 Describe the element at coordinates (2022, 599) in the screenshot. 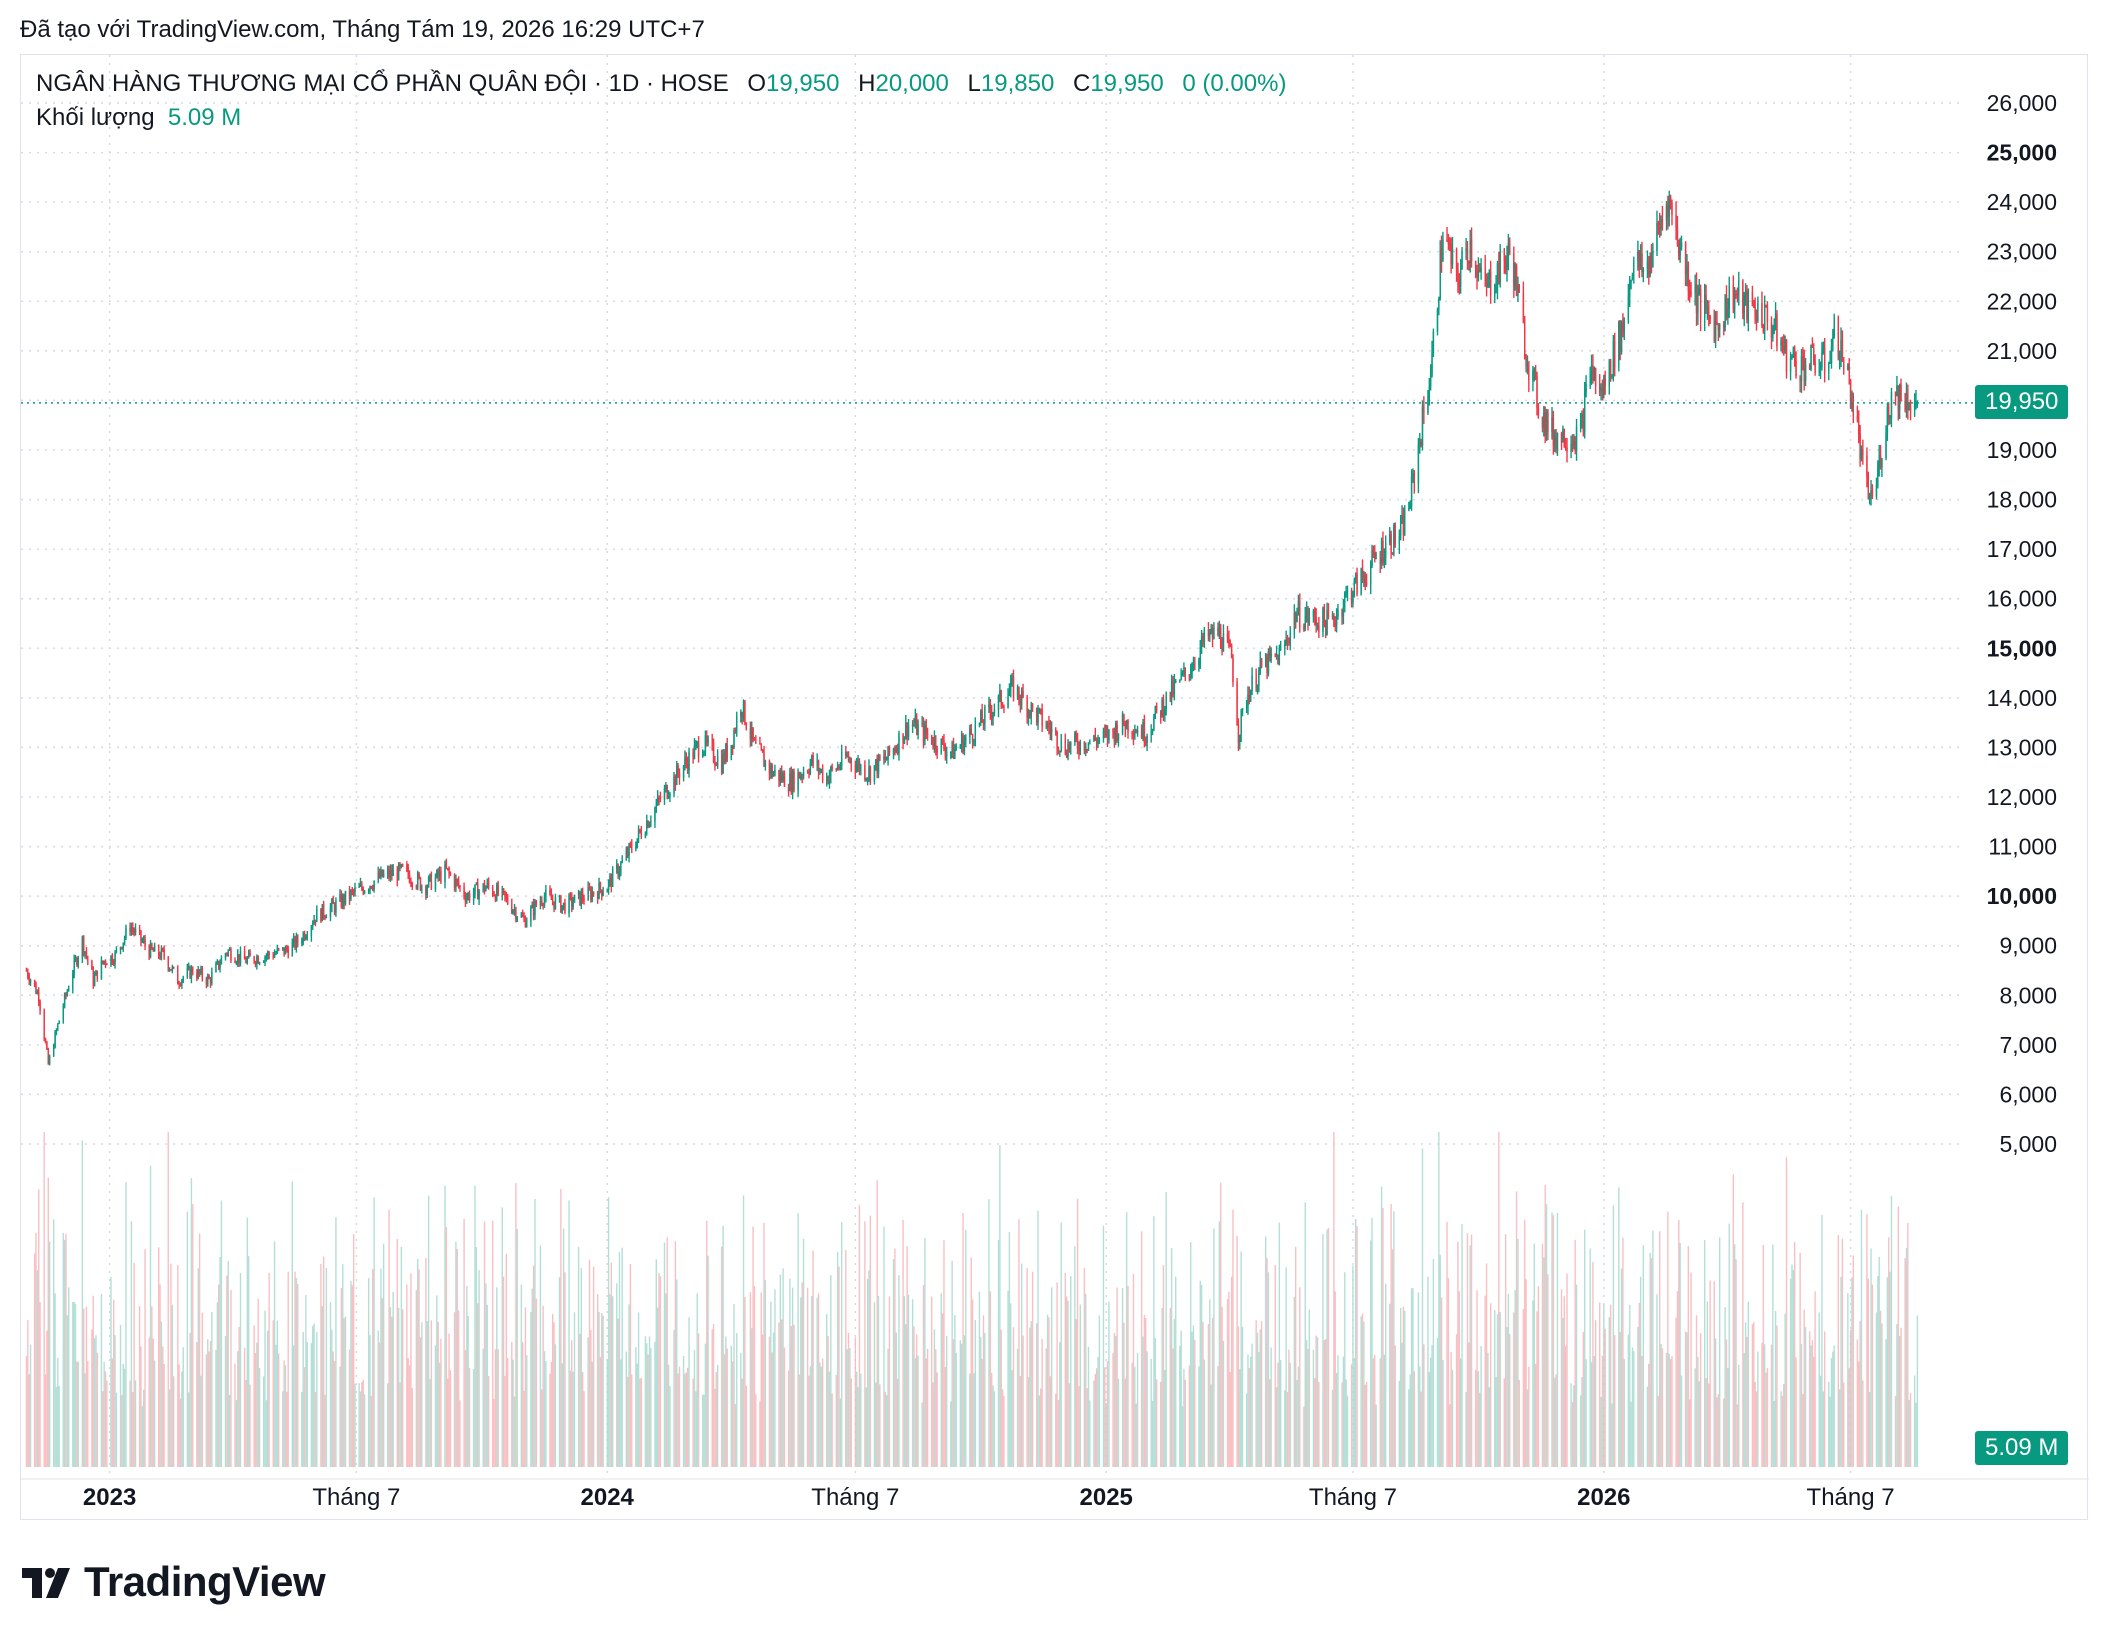

I see `y-tick-label: 16,000` at that location.